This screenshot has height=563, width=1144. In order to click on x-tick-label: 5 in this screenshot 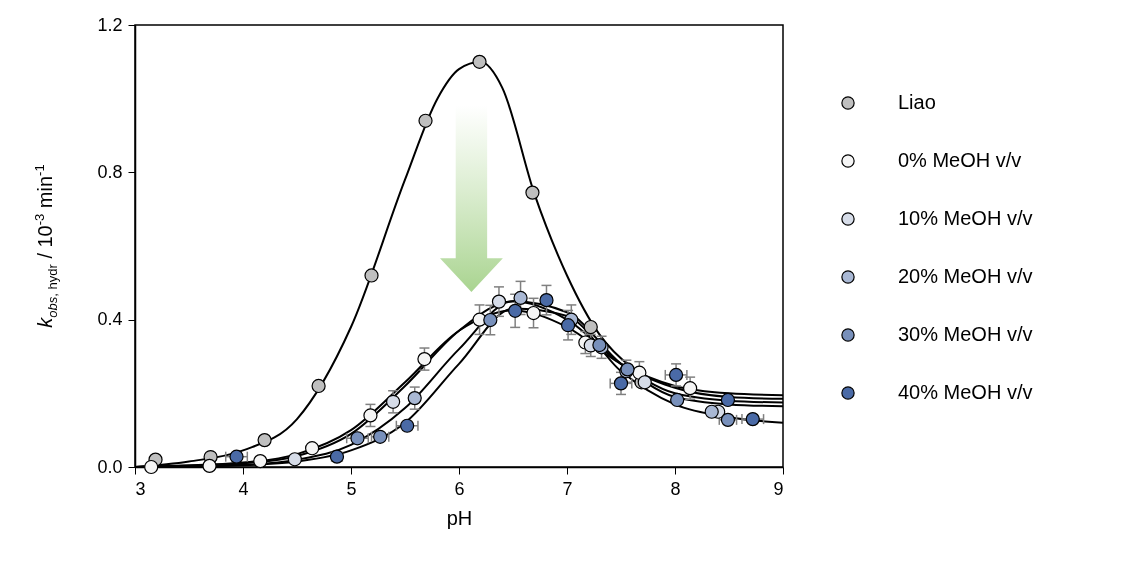, I will do `click(351, 488)`.